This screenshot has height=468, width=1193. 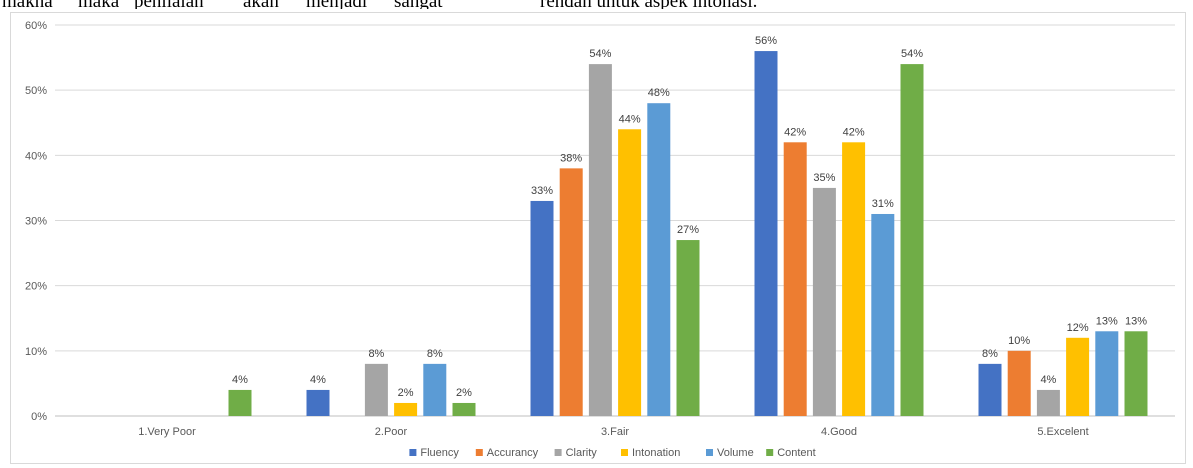 I want to click on data-label: 33%, so click(x=542, y=191).